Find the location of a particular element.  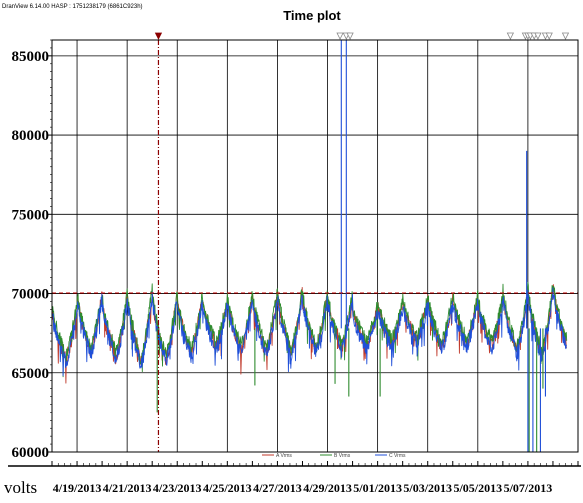

x-tick-label: 5/01/2013 is located at coordinates (377, 488).